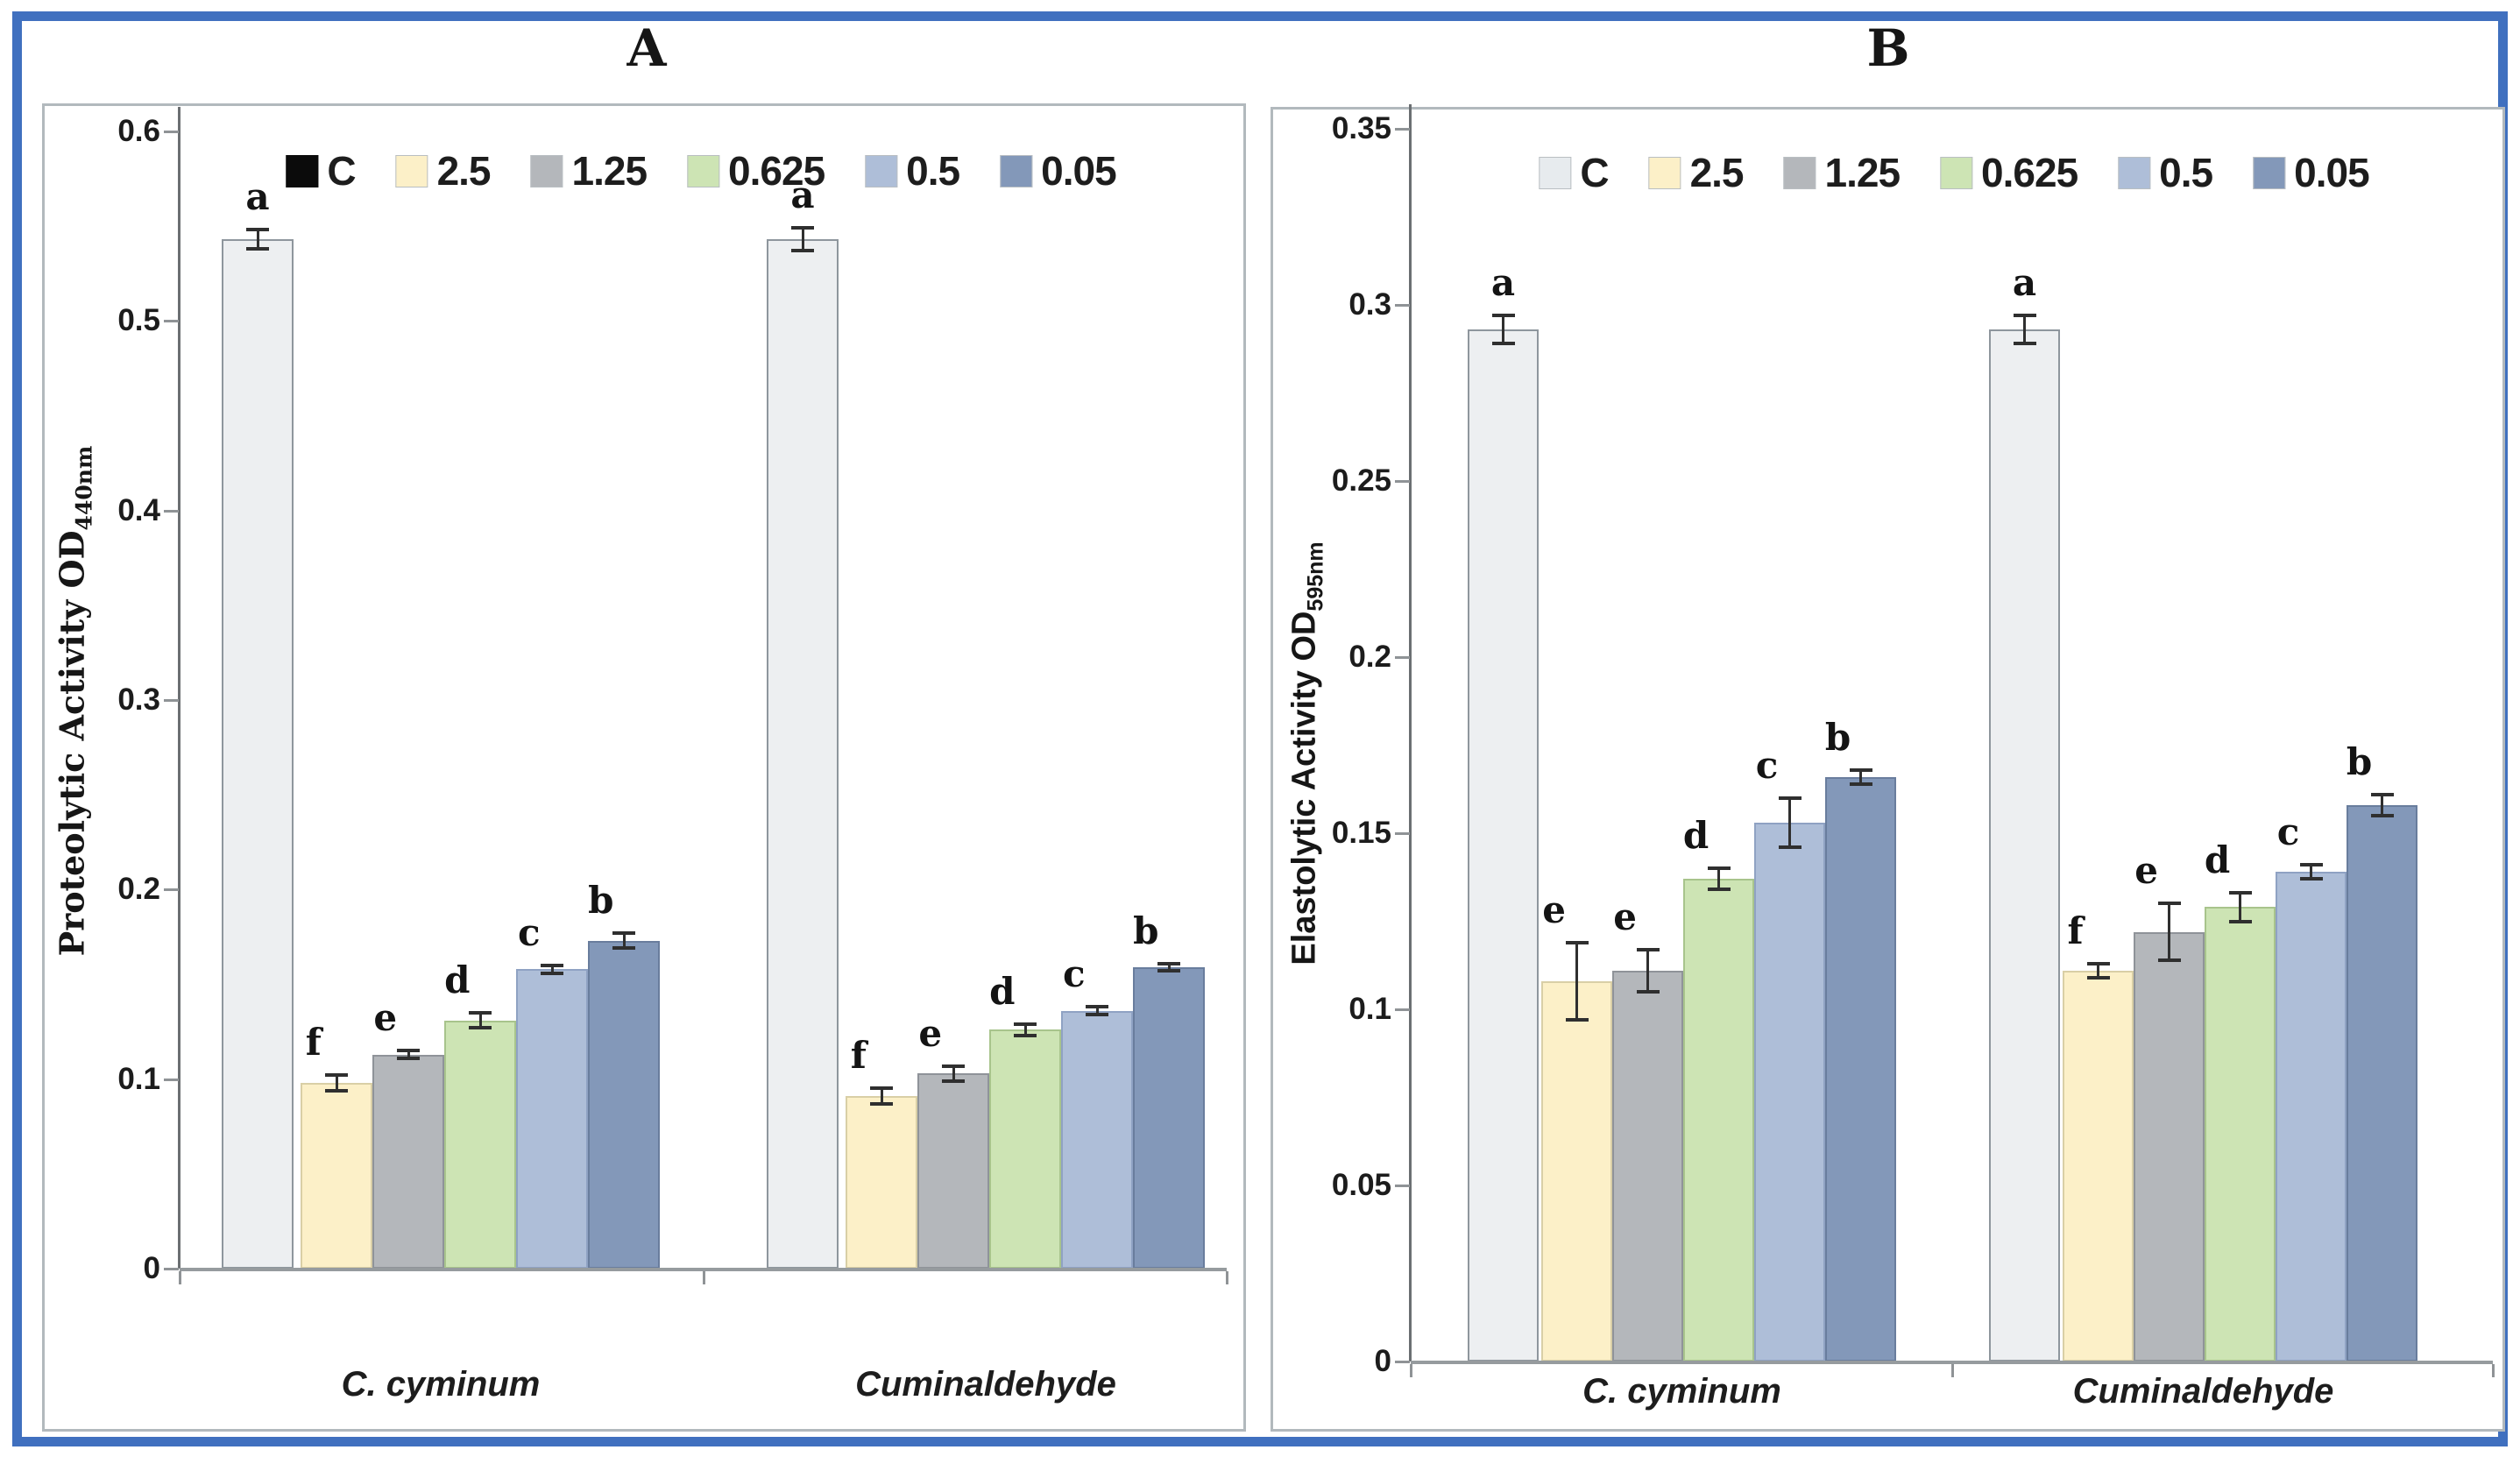  Describe the element at coordinates (2029, 172) in the screenshot. I see `legend-label: 0.625` at that location.